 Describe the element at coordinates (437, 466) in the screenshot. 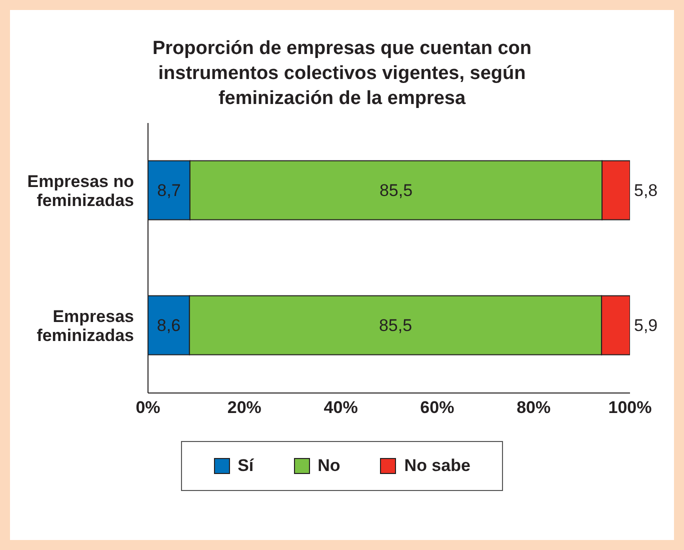

I see `legend-label: No sabe` at that location.